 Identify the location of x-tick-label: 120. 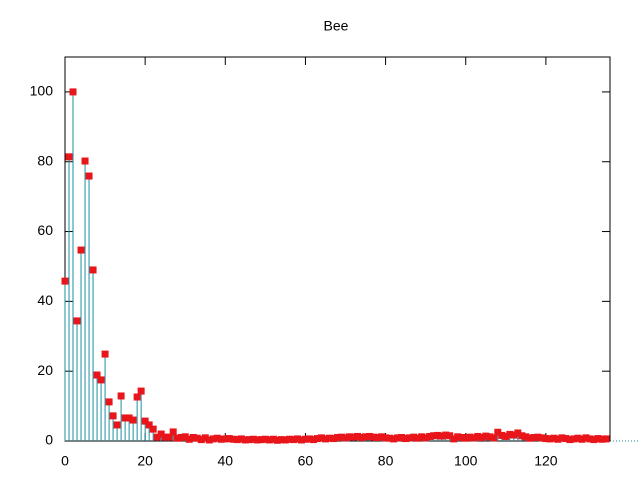
(546, 461).